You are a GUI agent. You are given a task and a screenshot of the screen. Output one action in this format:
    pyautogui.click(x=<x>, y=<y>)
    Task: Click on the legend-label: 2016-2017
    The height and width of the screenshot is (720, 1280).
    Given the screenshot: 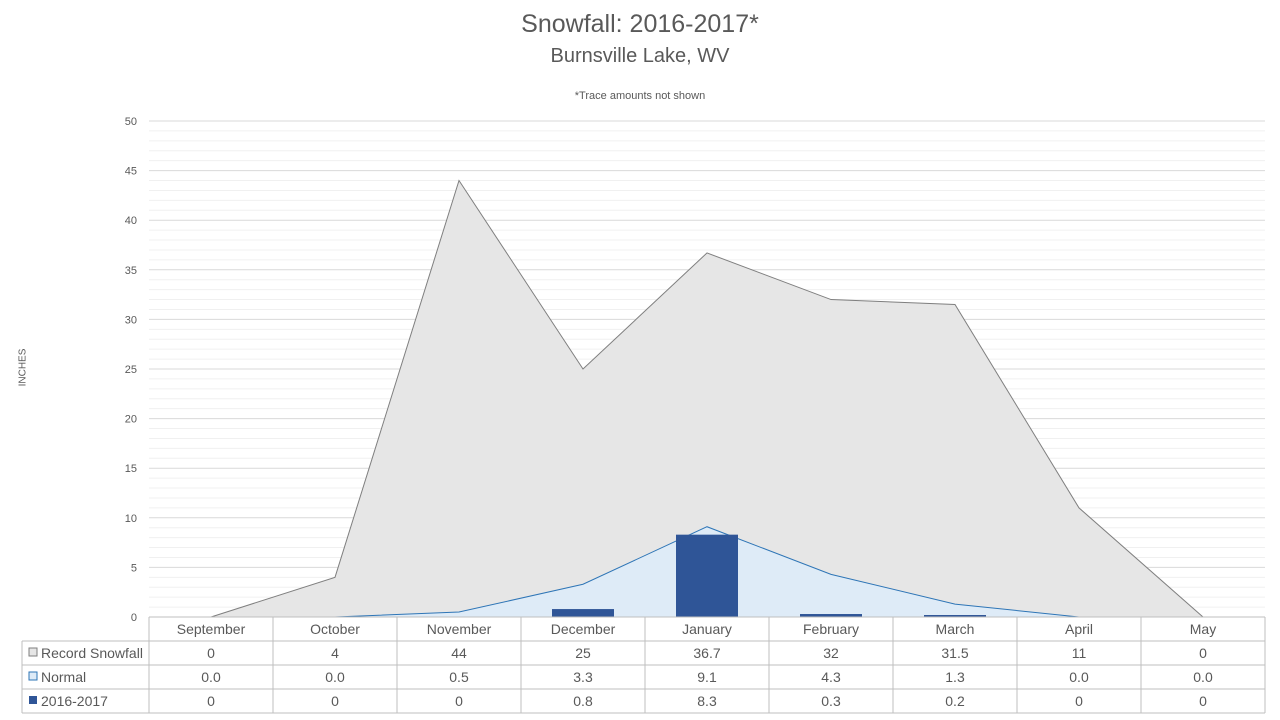 What is the action you would take?
    pyautogui.click(x=74, y=701)
    